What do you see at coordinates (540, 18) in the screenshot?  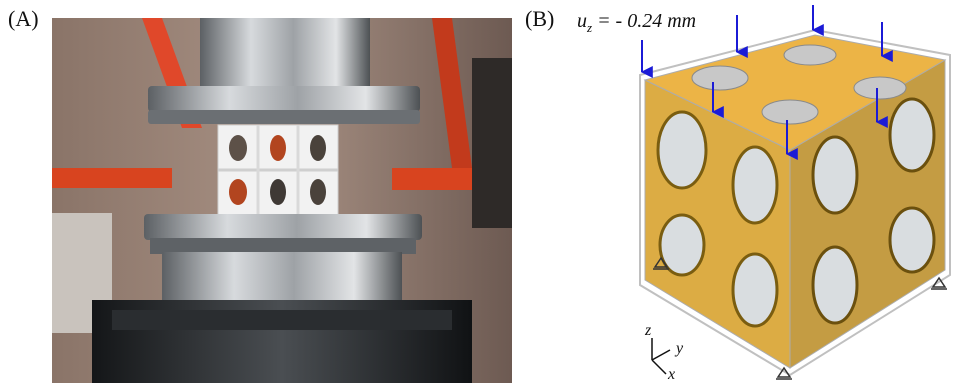 I see `panel-label-b: (B)` at bounding box center [540, 18].